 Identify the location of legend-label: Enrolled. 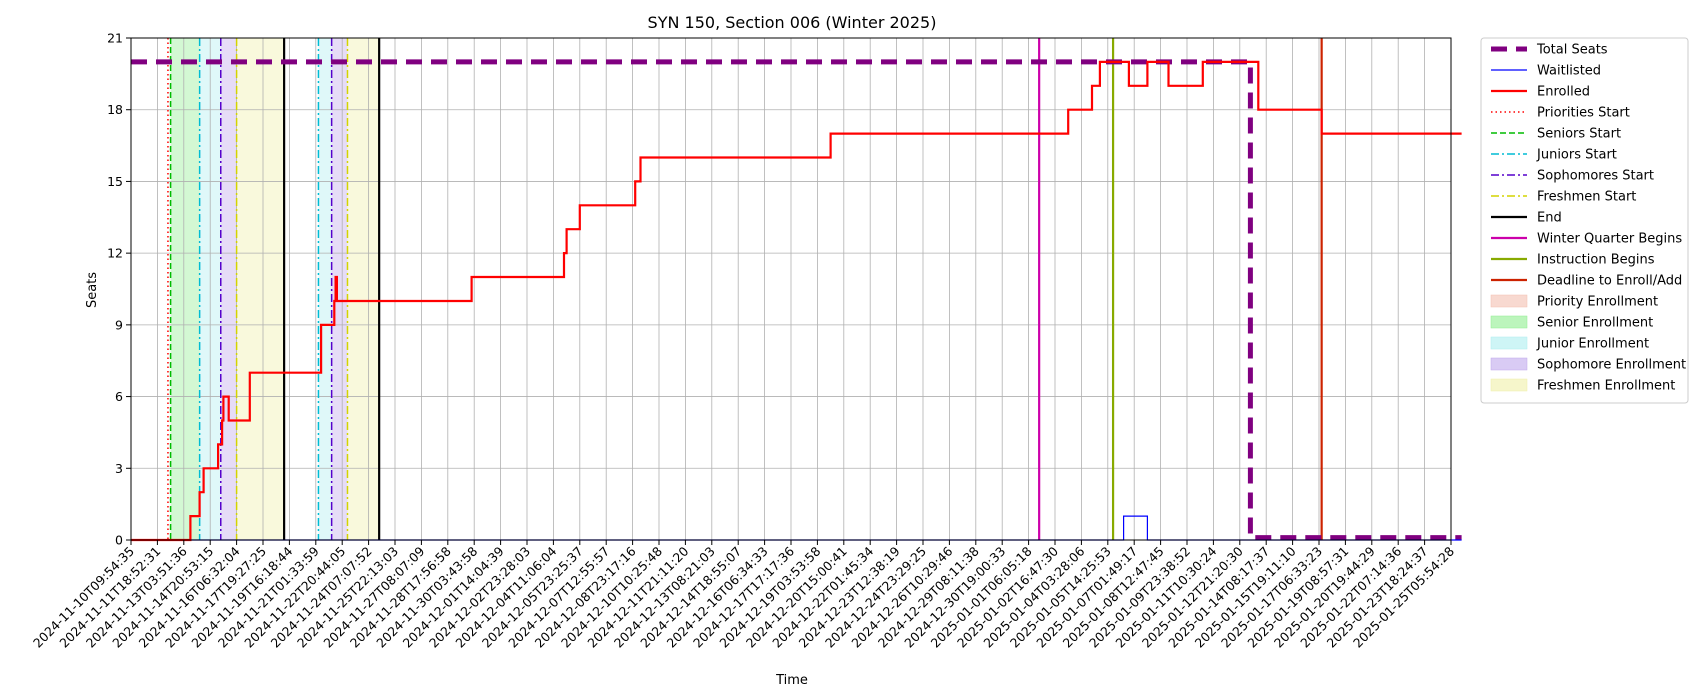
(1563, 92).